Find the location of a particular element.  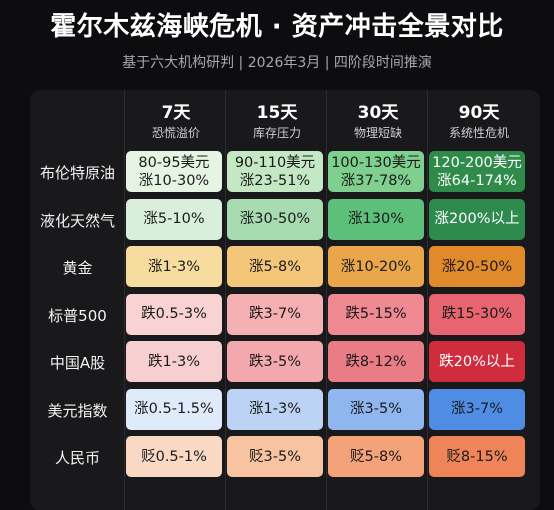

column-header-stage: 库存压力 is located at coordinates (276, 133).